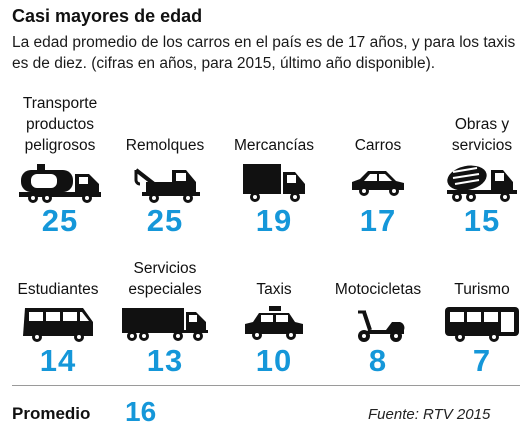 The image size is (530, 440). I want to click on vehicle-item-cargo: Mercancías 19, so click(274, 164).